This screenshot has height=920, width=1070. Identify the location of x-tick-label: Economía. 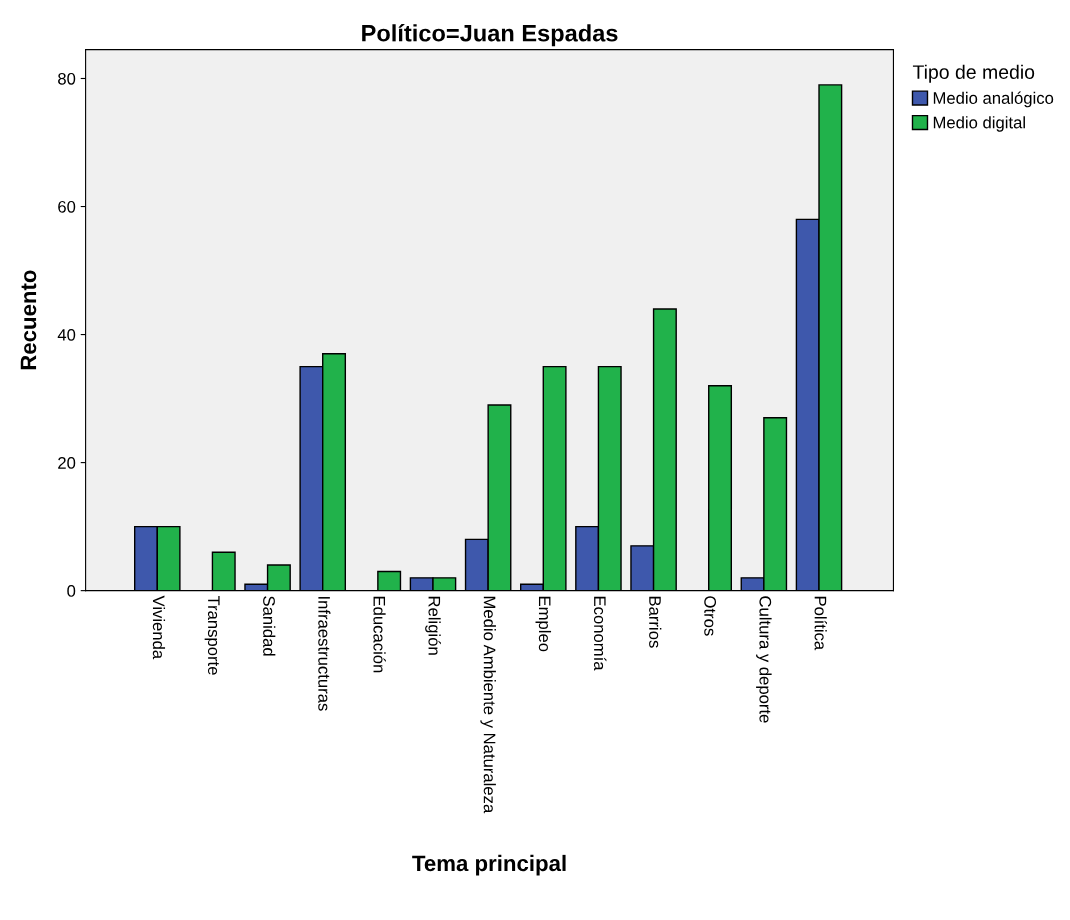
(600, 633).